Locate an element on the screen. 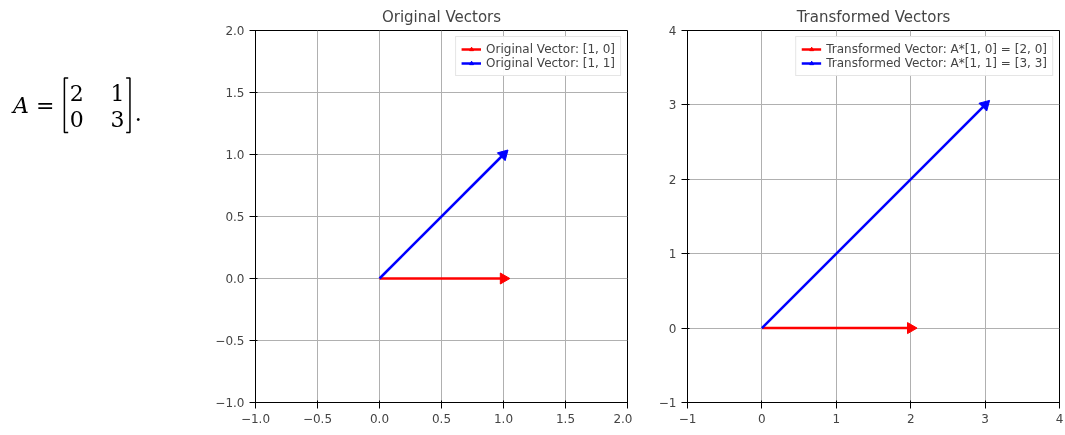 The width and height of the screenshot is (1065, 435). x-tick-label: −1.0 is located at coordinates (255, 418).